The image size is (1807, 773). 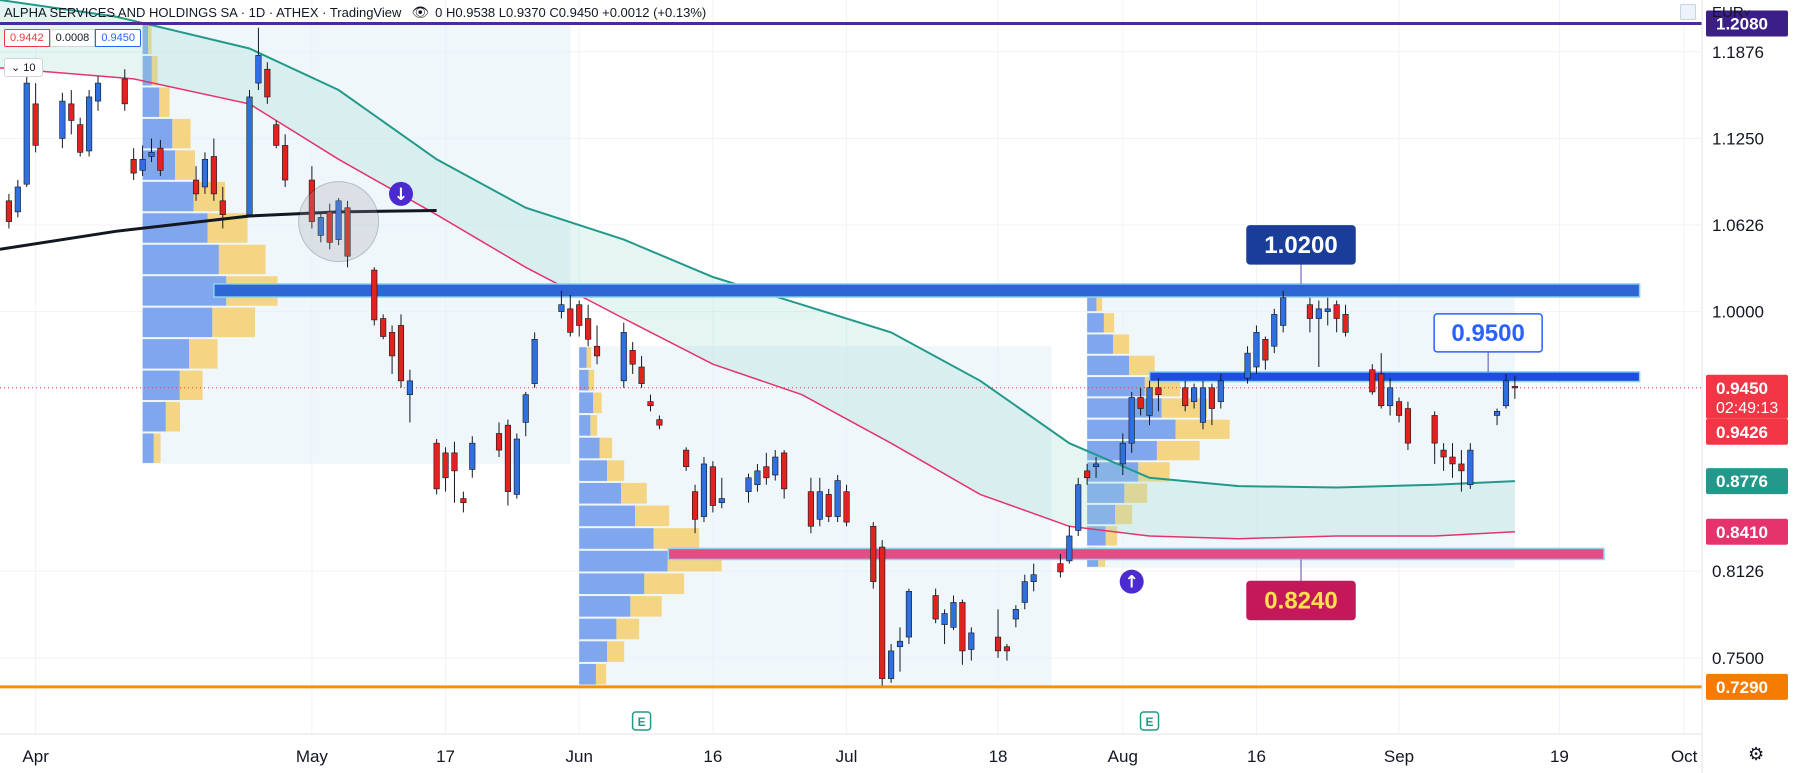 I want to click on x-tick-label: 18, so click(x=998, y=756).